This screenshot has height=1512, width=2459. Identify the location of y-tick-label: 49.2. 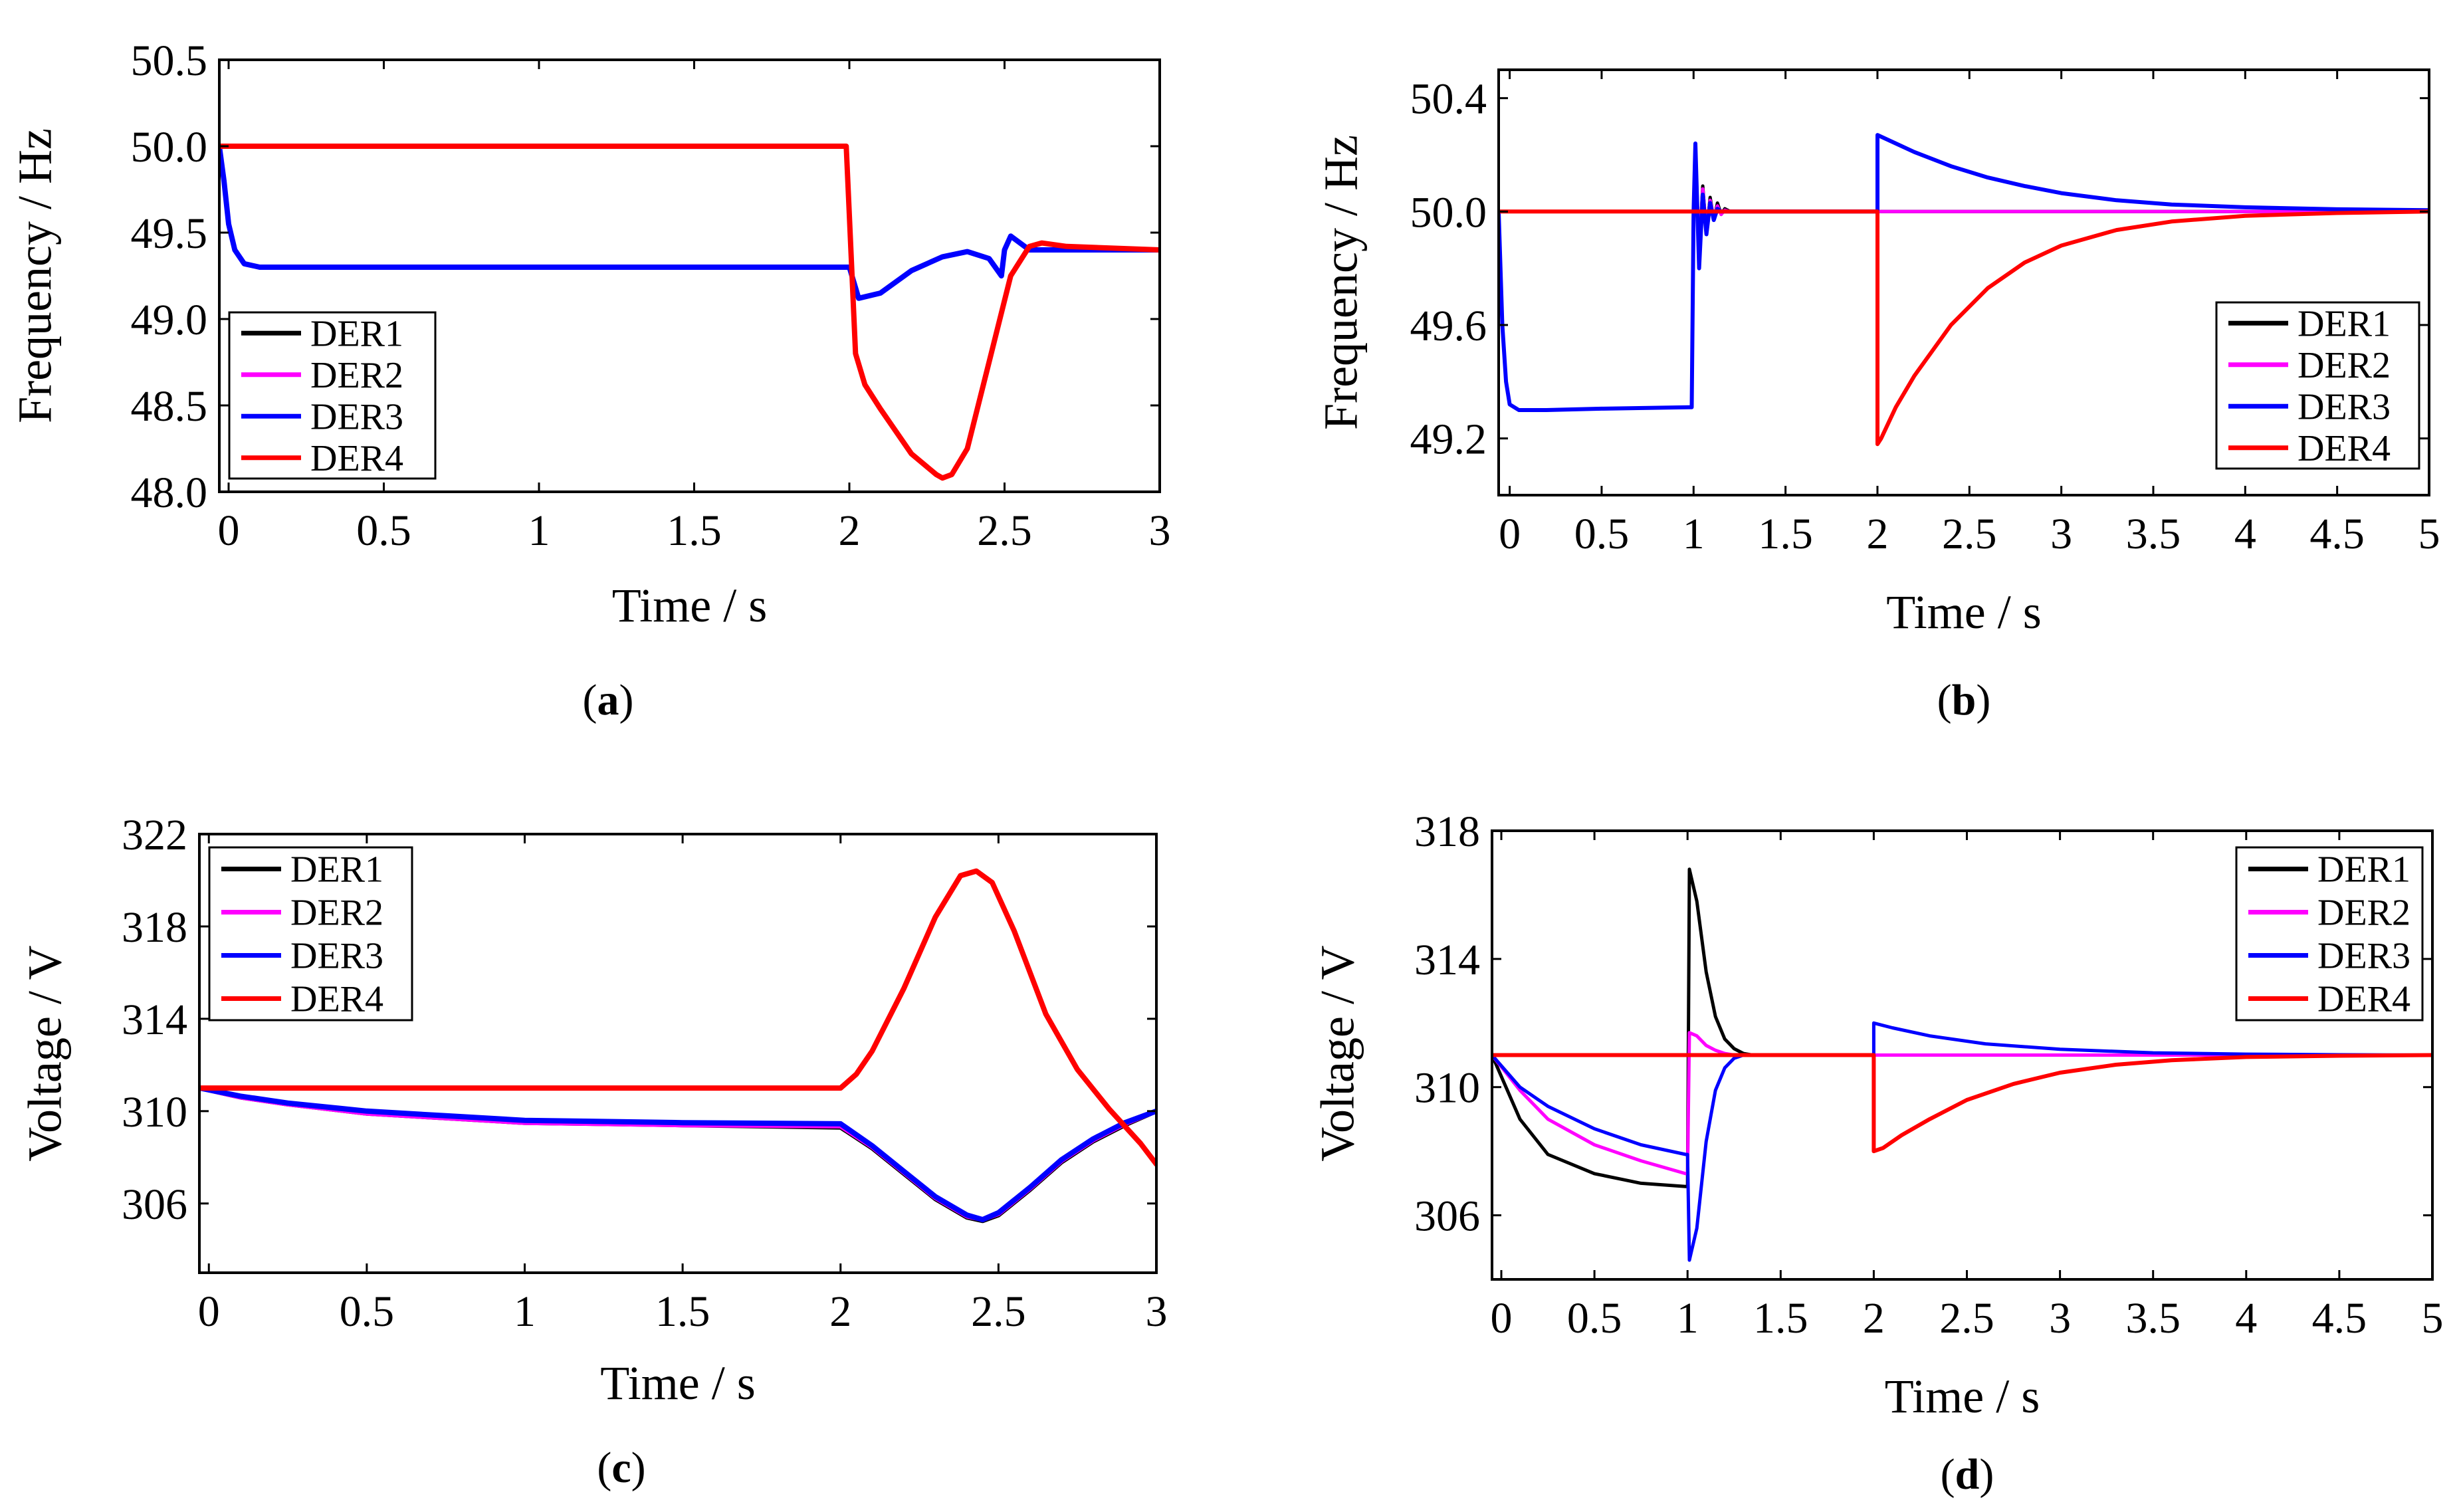
(1448, 439).